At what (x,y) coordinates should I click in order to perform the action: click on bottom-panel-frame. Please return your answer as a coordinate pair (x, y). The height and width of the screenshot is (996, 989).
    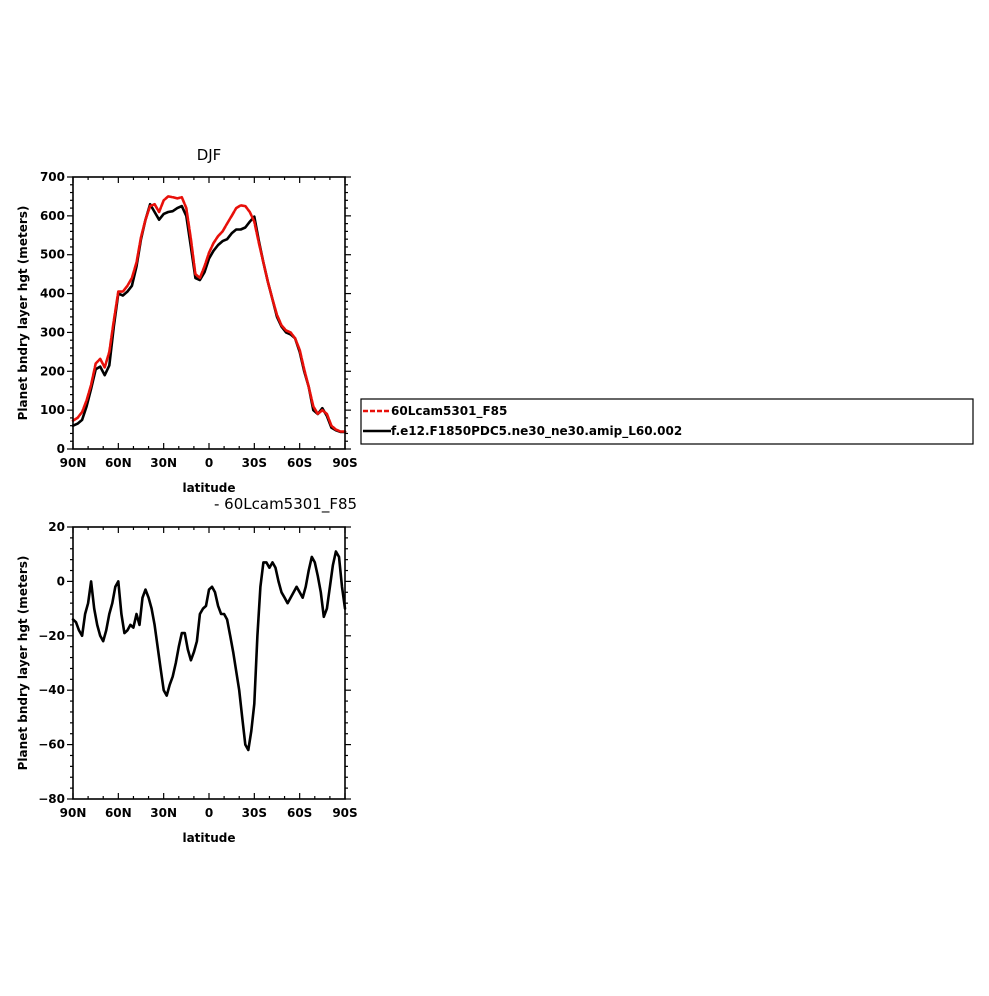
    Looking at the image, I should click on (209, 663).